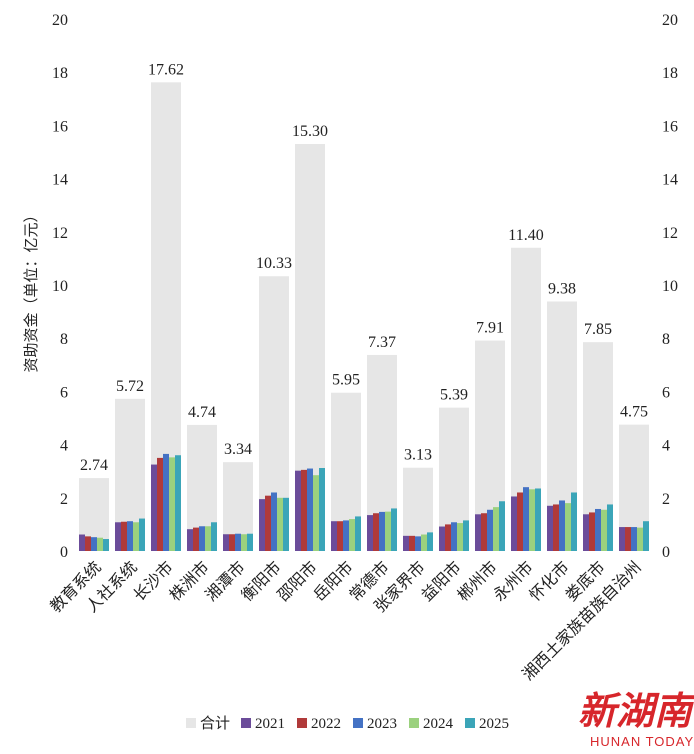 This screenshot has width=694, height=754. I want to click on category-label: 益阳市, so click(441, 581).